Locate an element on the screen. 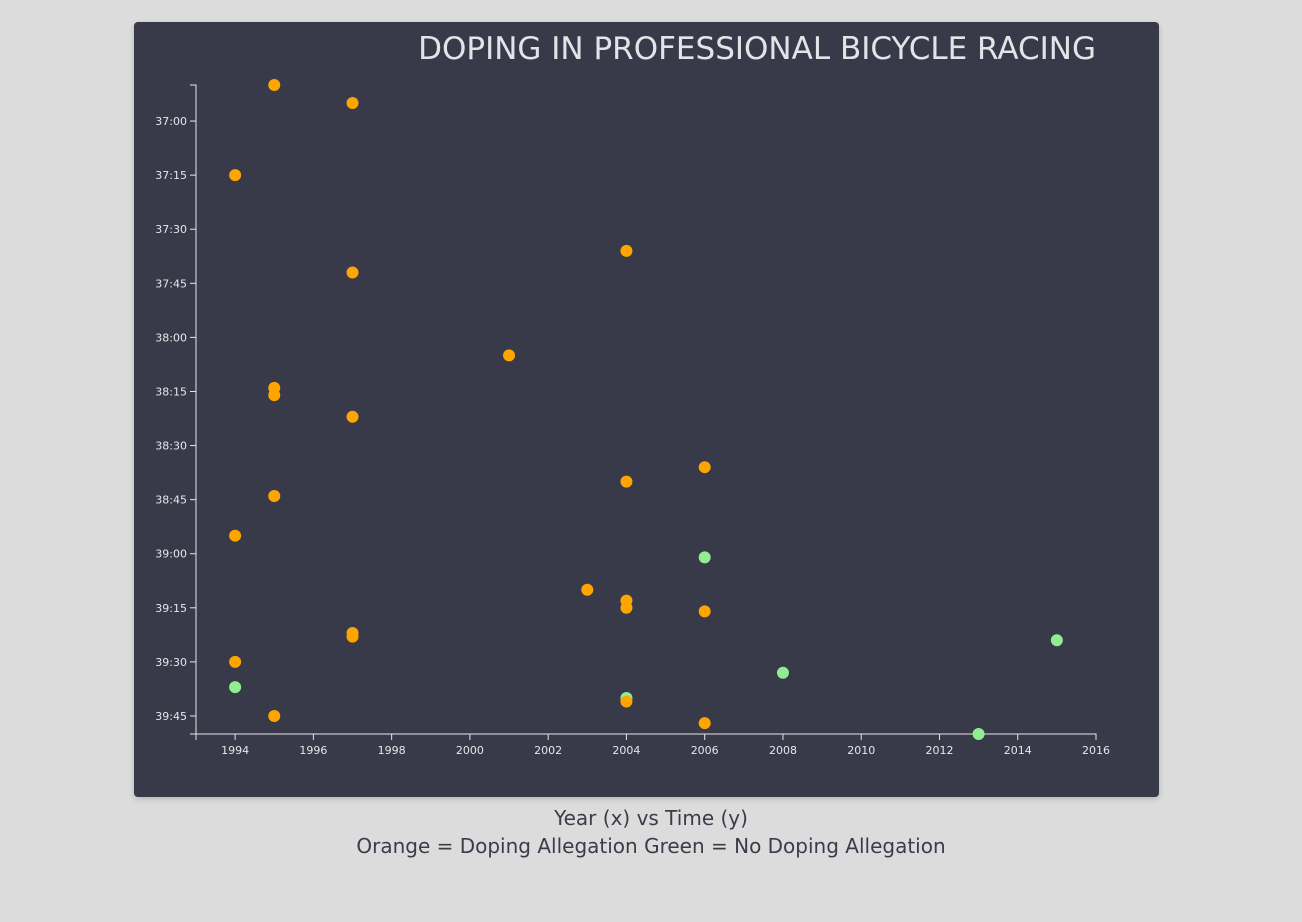 This screenshot has height=922, width=1302. y-tick-label: 38:45 is located at coordinates (171, 500).